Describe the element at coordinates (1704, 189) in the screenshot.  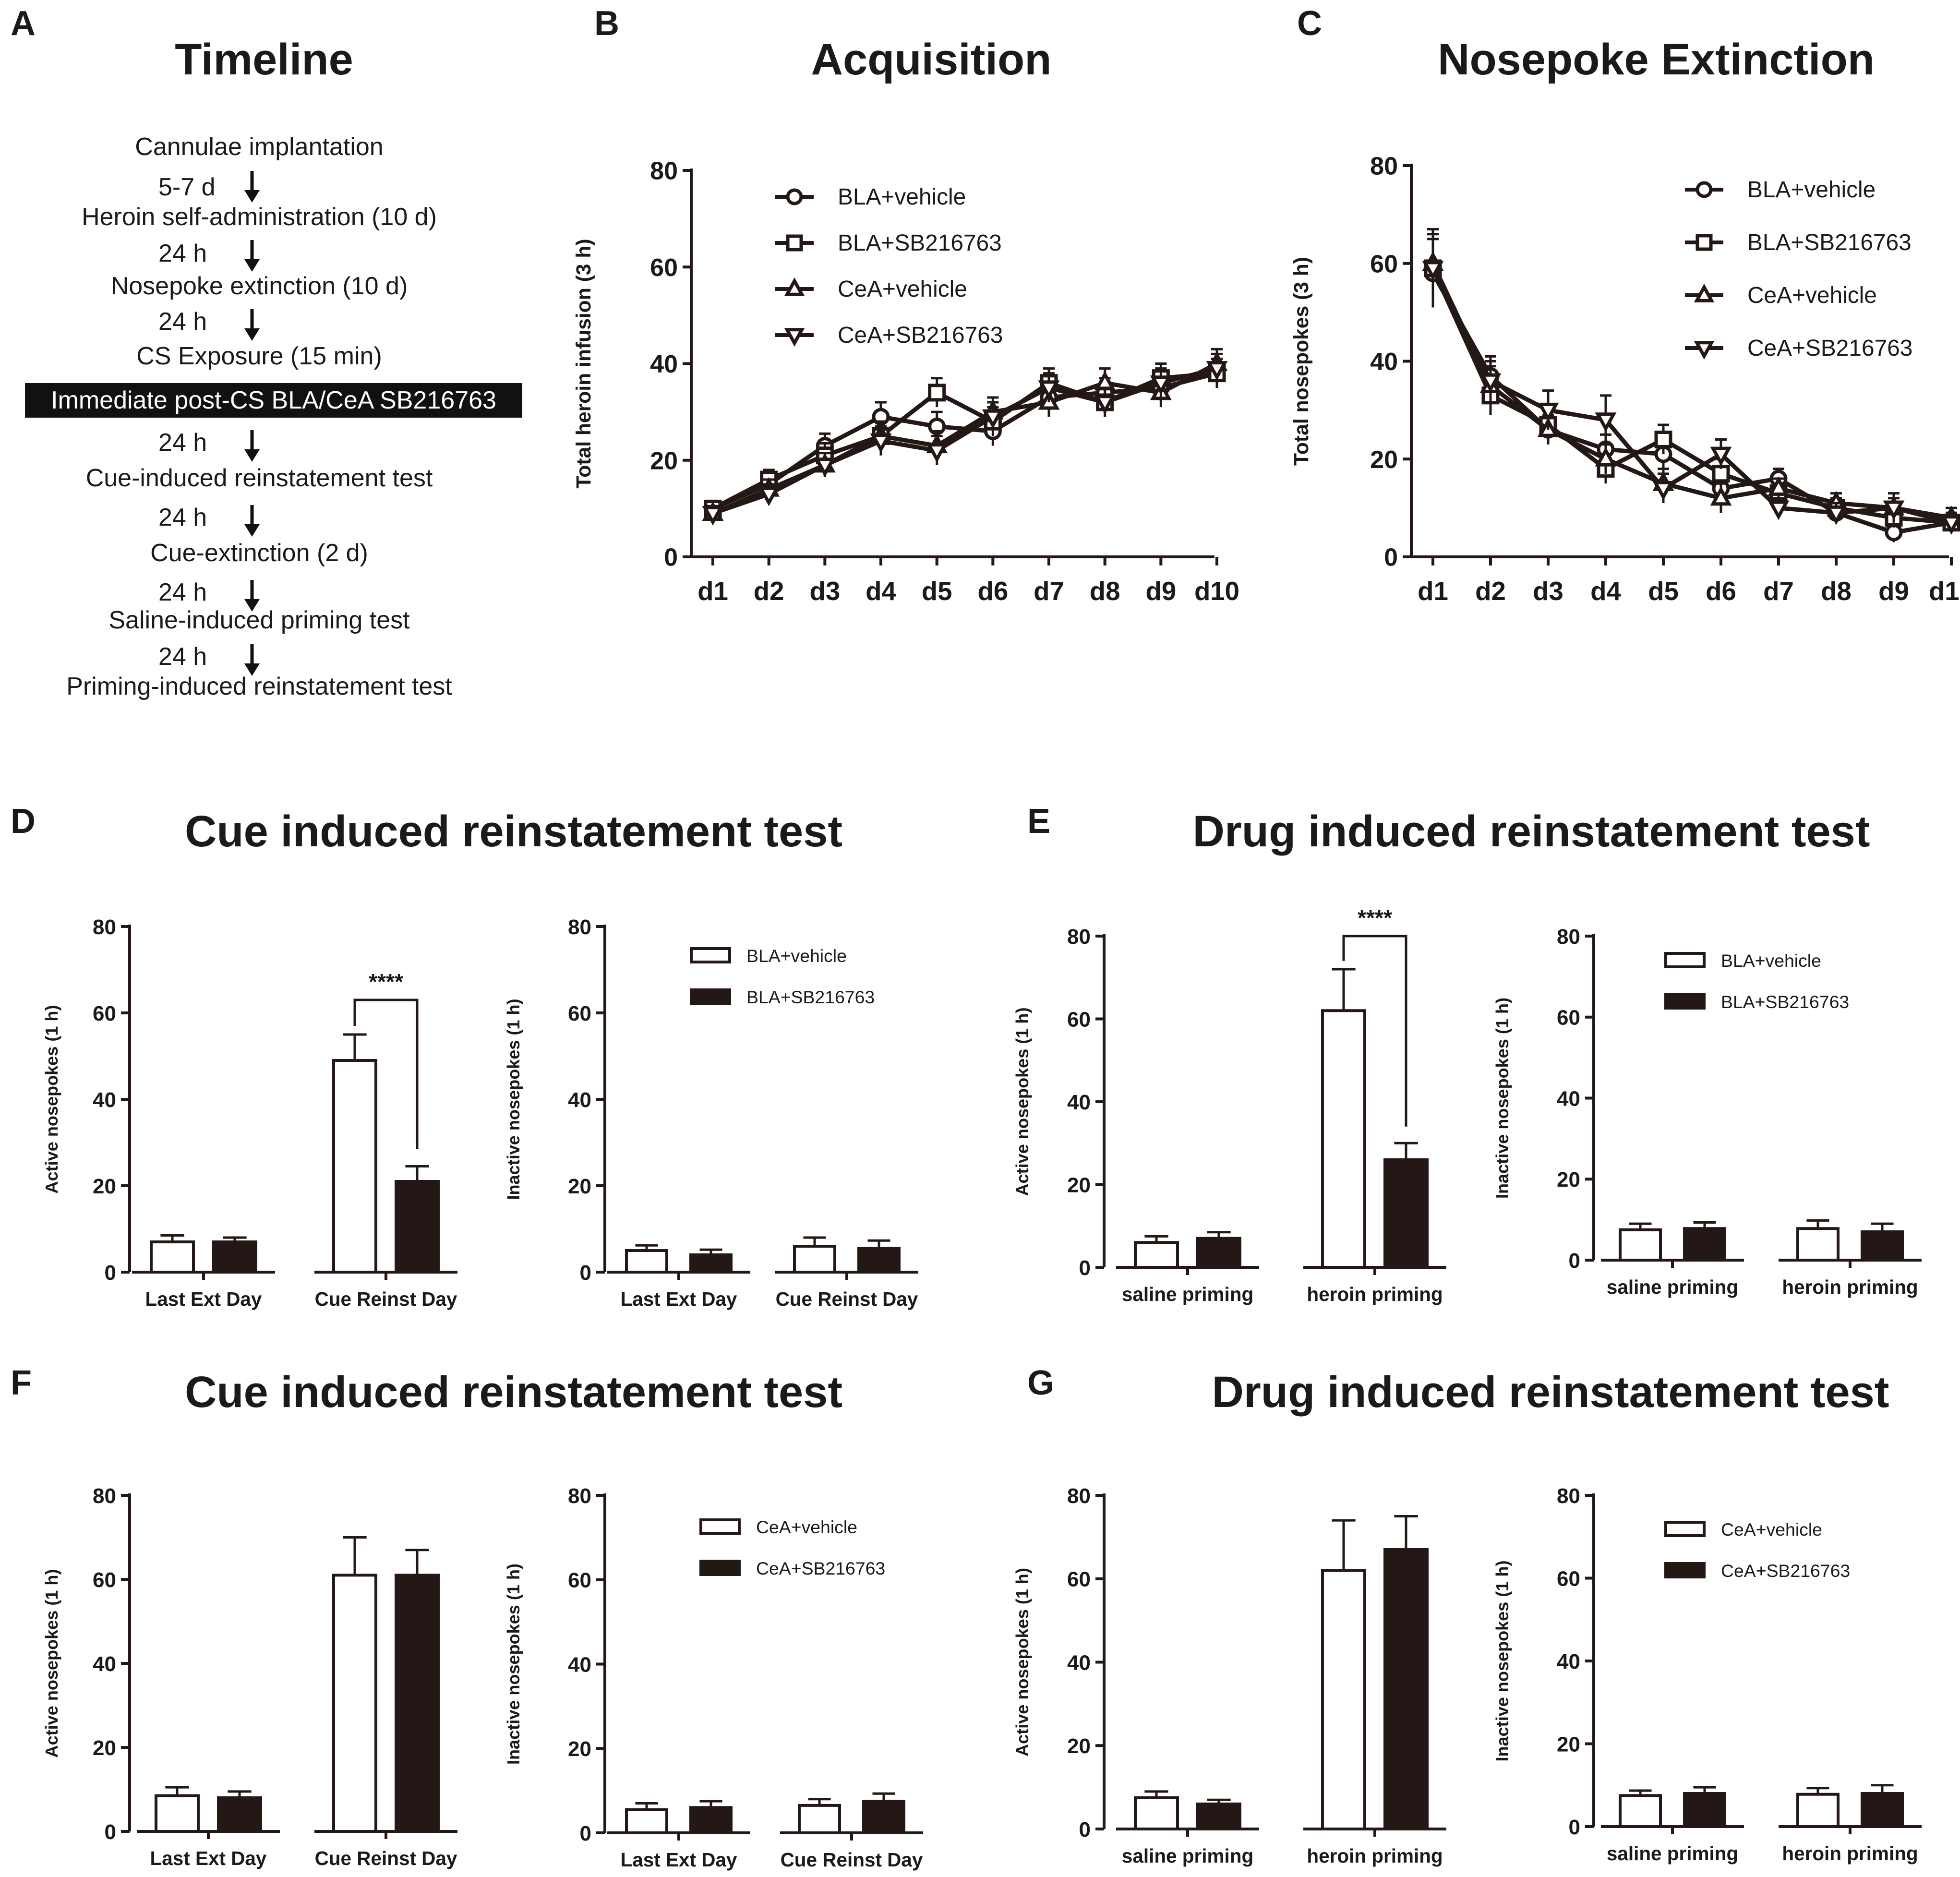
I see `marker-circle` at that location.